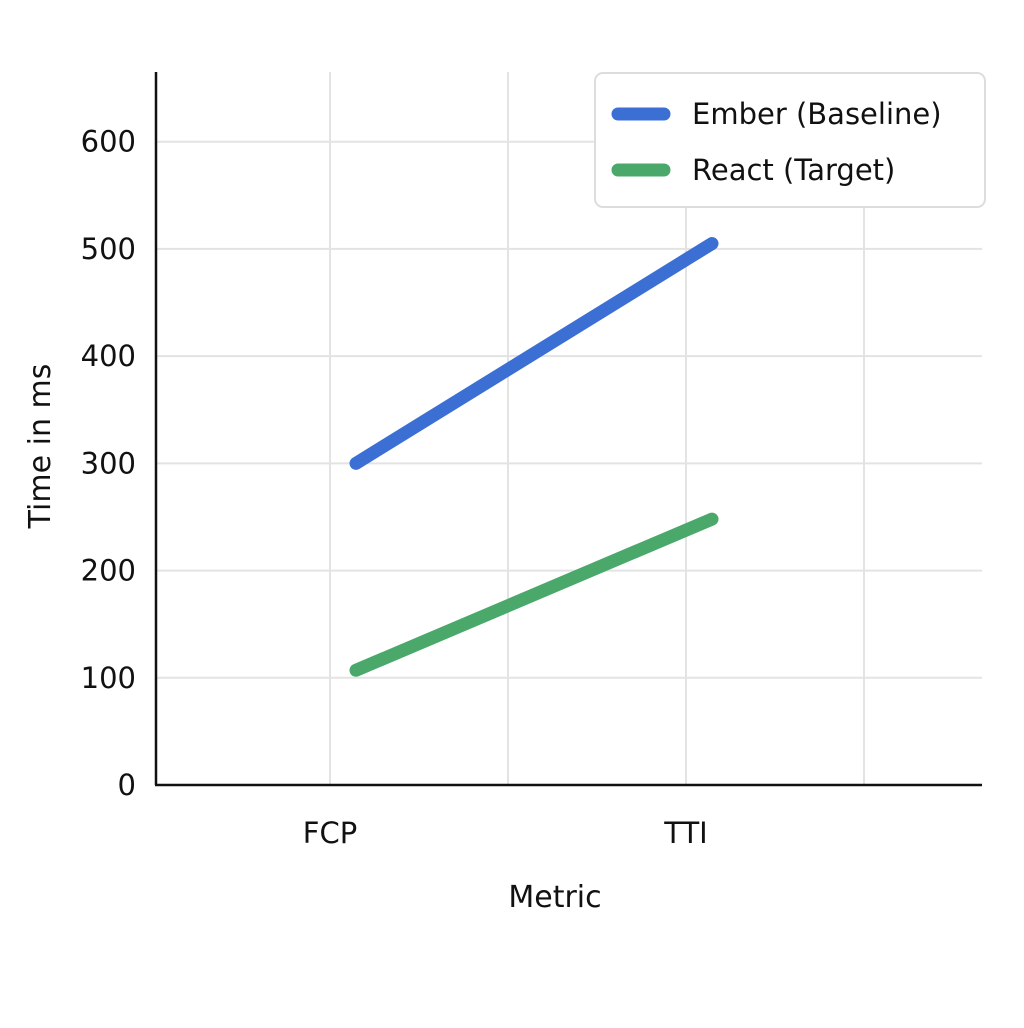 The height and width of the screenshot is (1028, 1024). I want to click on y-tick-label: 100, so click(108, 678).